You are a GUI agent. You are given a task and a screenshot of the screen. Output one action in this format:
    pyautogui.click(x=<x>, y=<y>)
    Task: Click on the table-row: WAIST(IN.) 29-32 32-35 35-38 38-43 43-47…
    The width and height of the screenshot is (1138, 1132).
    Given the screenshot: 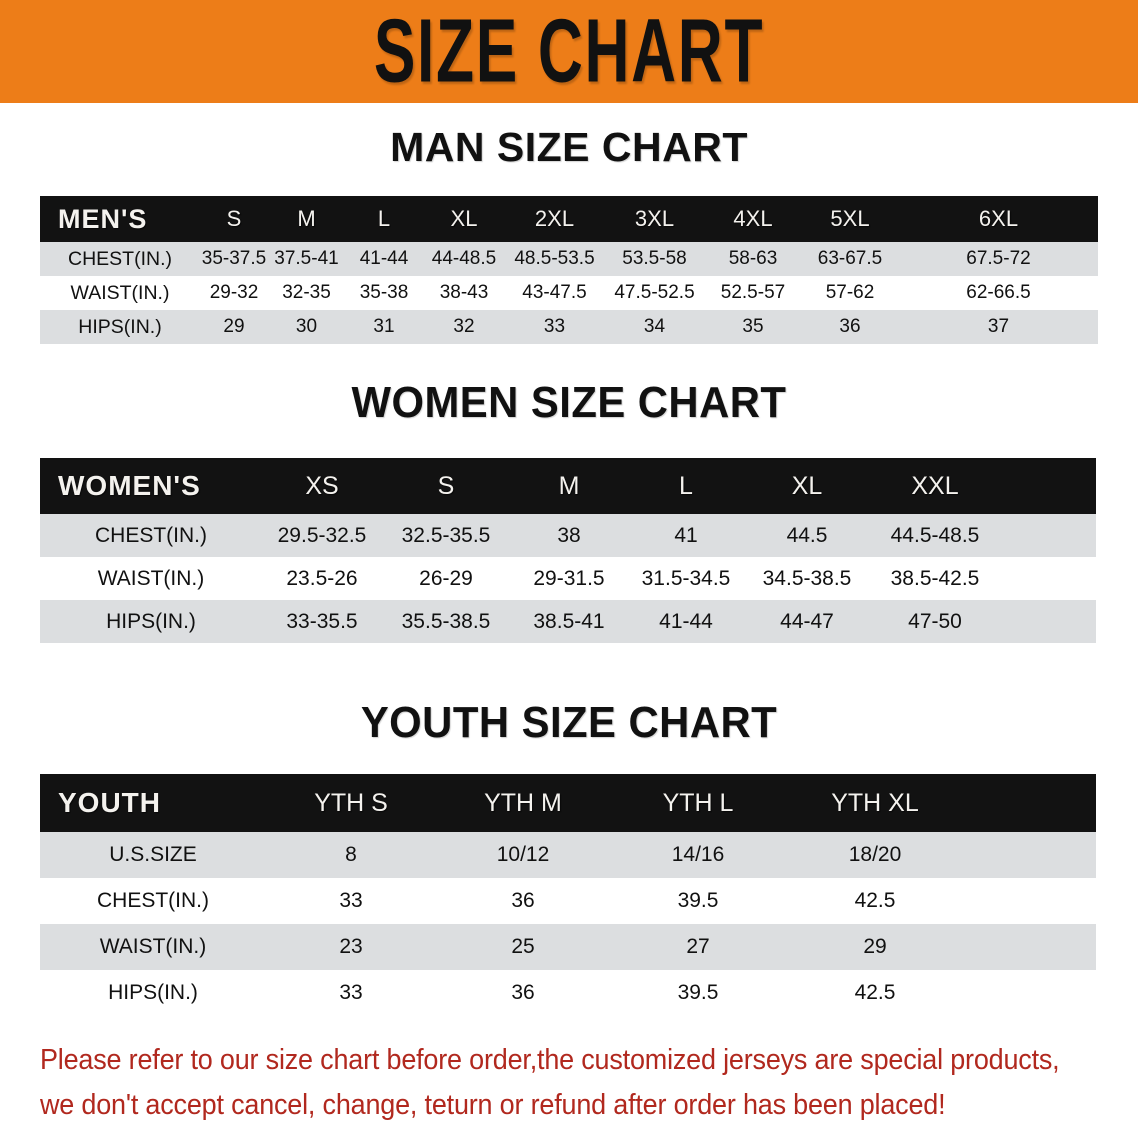 What is the action you would take?
    pyautogui.click(x=569, y=293)
    